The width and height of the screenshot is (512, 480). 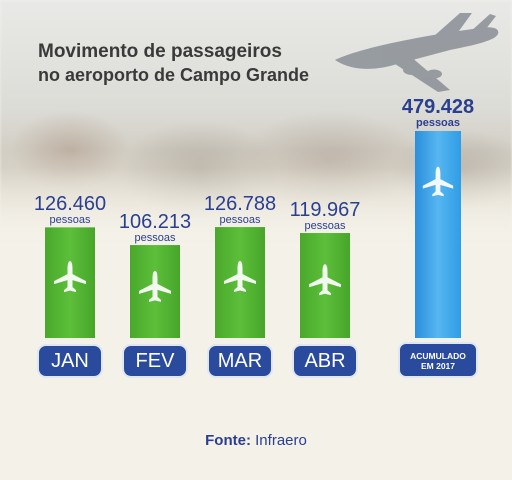 What do you see at coordinates (325, 361) in the screenshot?
I see `tick-label-abr: ABR` at bounding box center [325, 361].